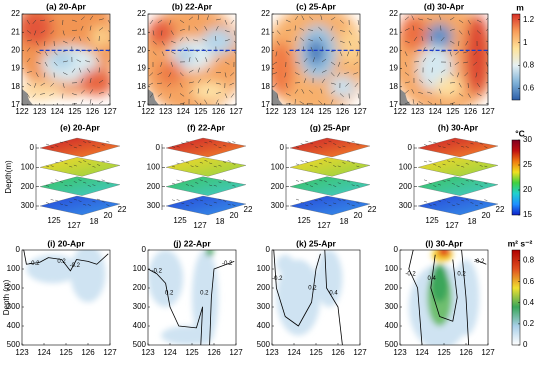  I want to click on y-axis-label: Depth (m), so click(6, 297).